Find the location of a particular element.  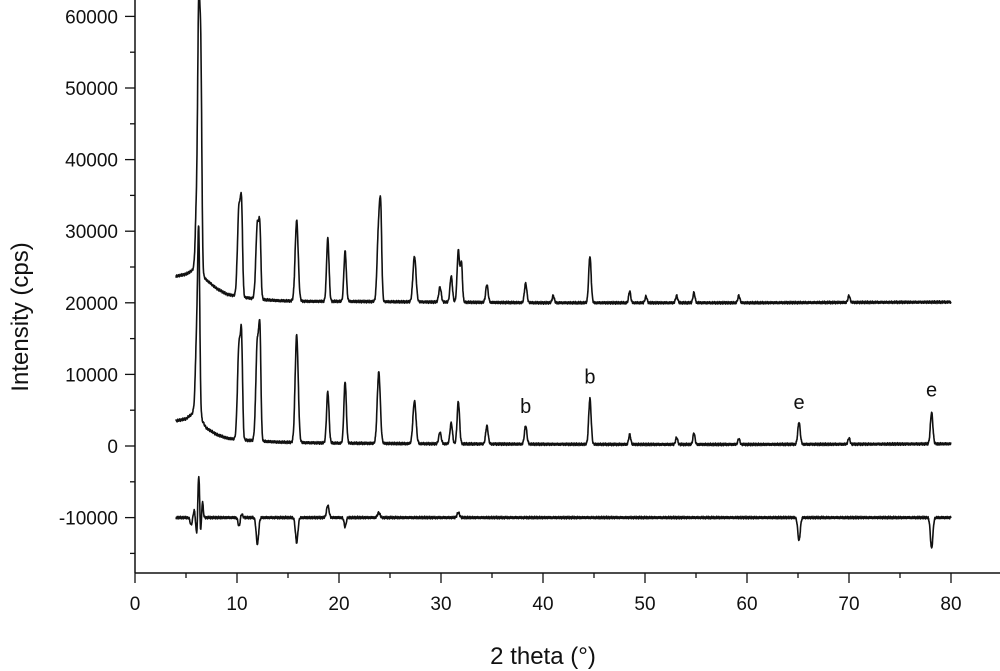

y-tick-label: 50000 is located at coordinates (91, 89).